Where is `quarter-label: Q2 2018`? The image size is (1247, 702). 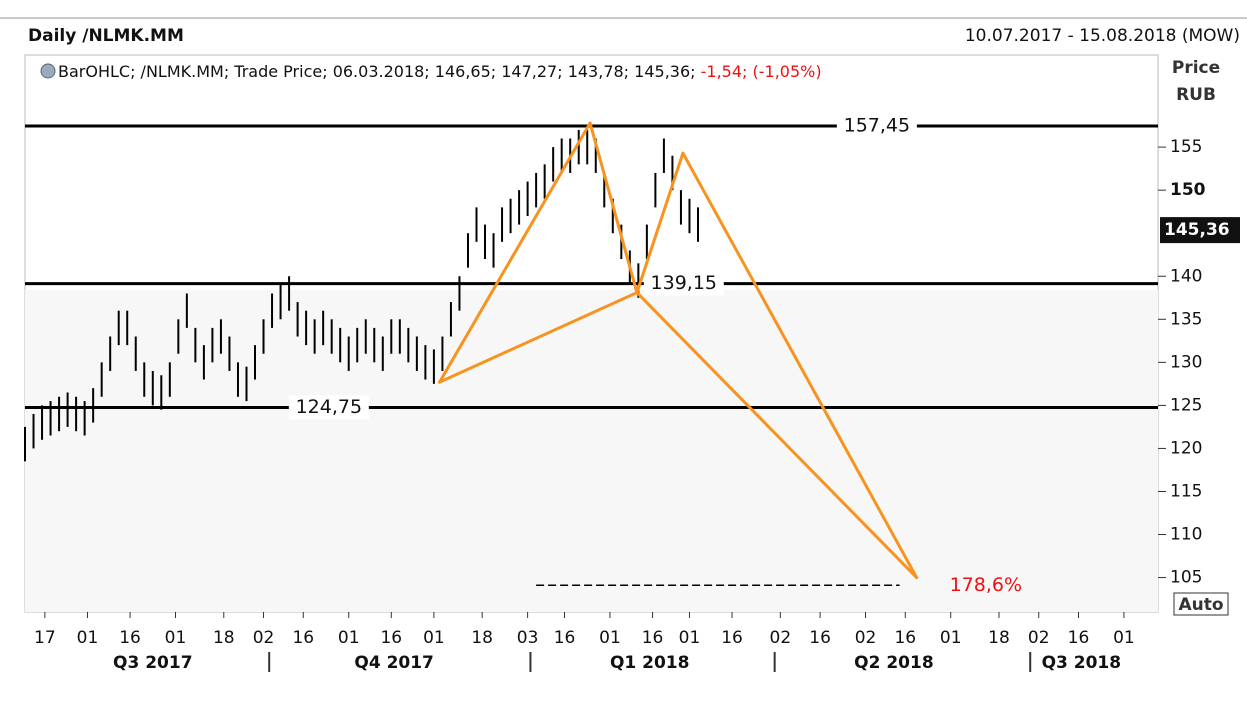
quarter-label: Q2 2018 is located at coordinates (894, 663).